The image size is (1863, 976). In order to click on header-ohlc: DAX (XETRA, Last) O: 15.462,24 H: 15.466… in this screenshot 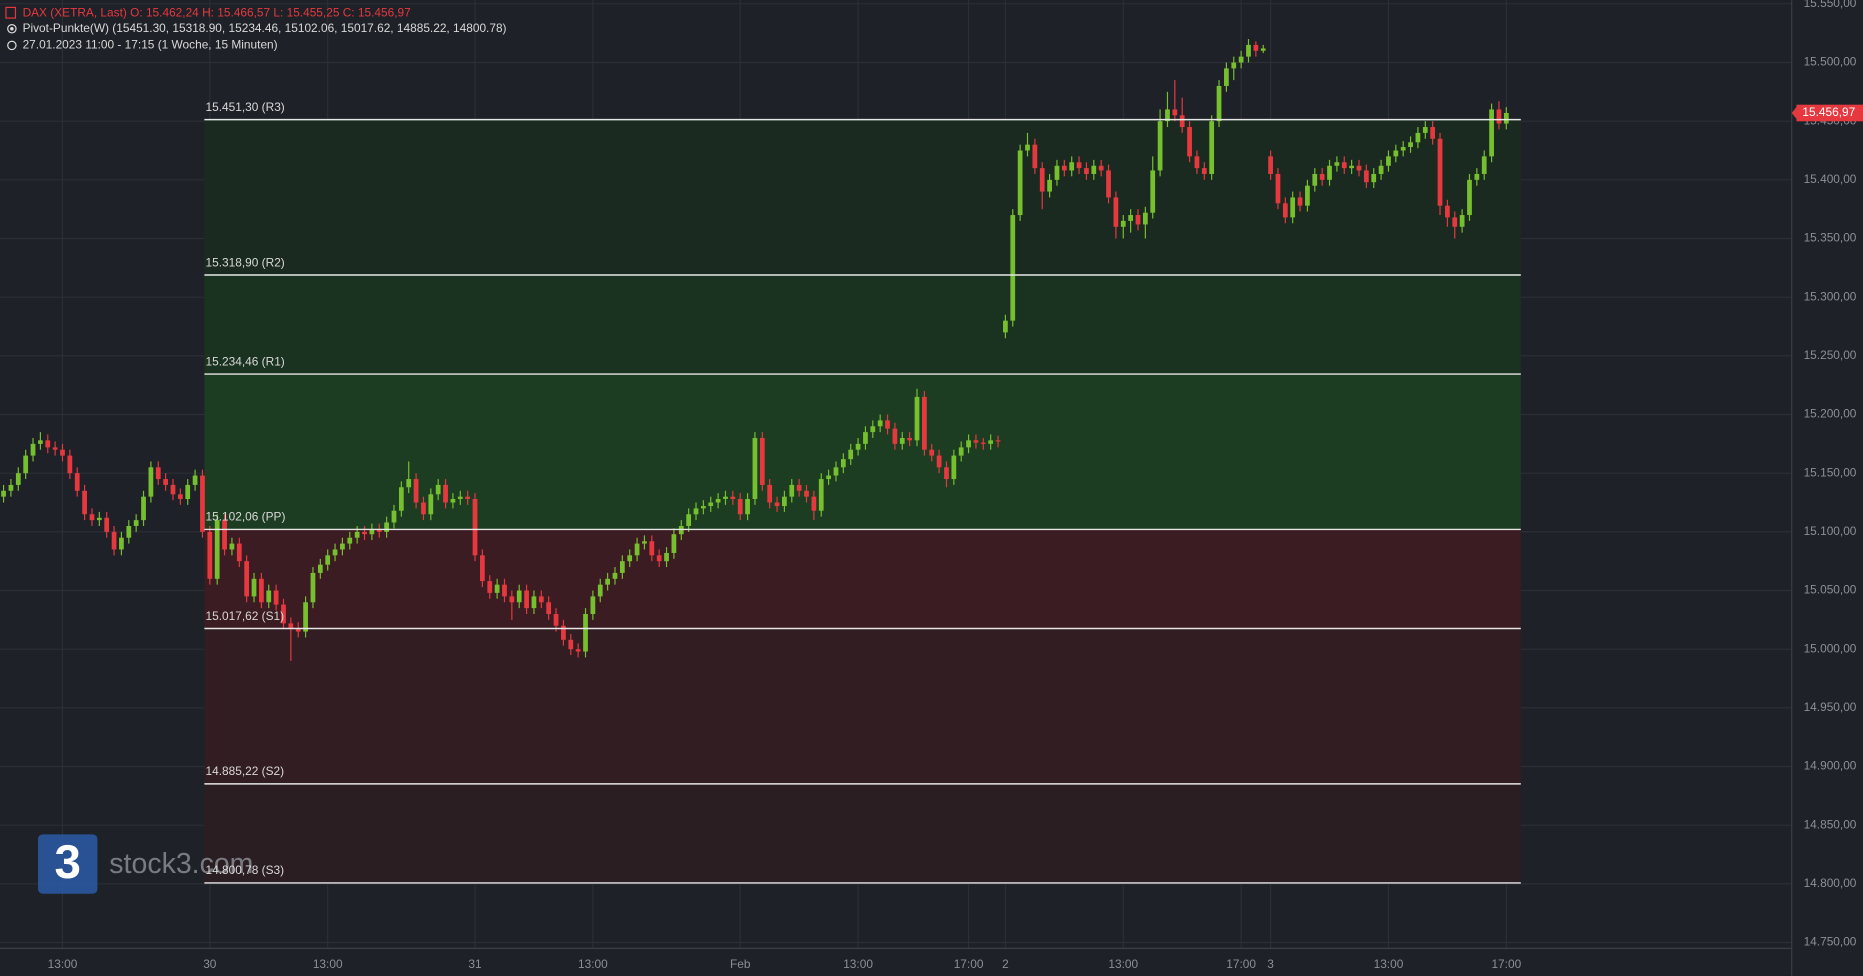, I will do `click(217, 12)`.